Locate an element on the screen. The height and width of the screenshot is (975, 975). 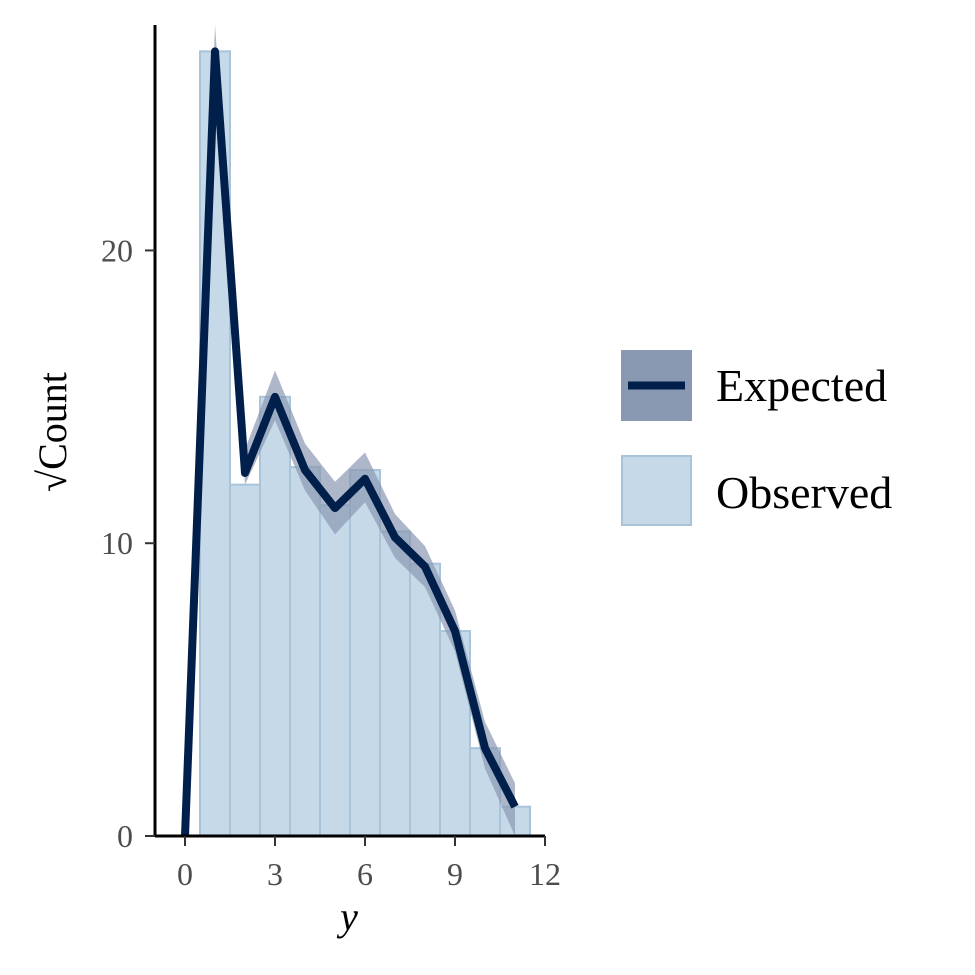
y-tick-label: 20 is located at coordinates (117, 250).